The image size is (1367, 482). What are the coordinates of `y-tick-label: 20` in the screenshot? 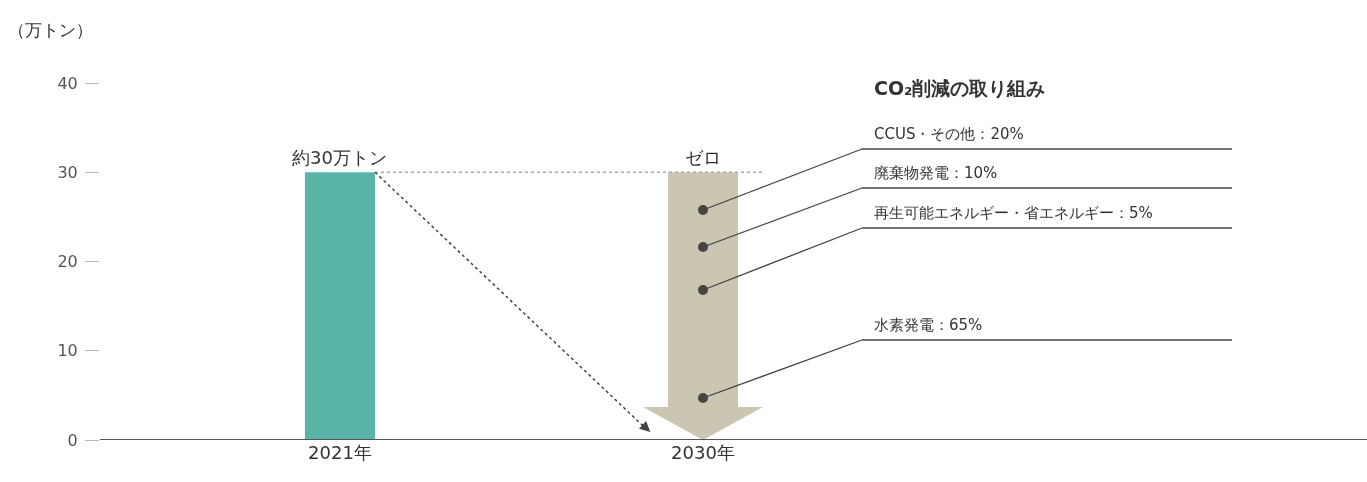 It's located at (67, 262).